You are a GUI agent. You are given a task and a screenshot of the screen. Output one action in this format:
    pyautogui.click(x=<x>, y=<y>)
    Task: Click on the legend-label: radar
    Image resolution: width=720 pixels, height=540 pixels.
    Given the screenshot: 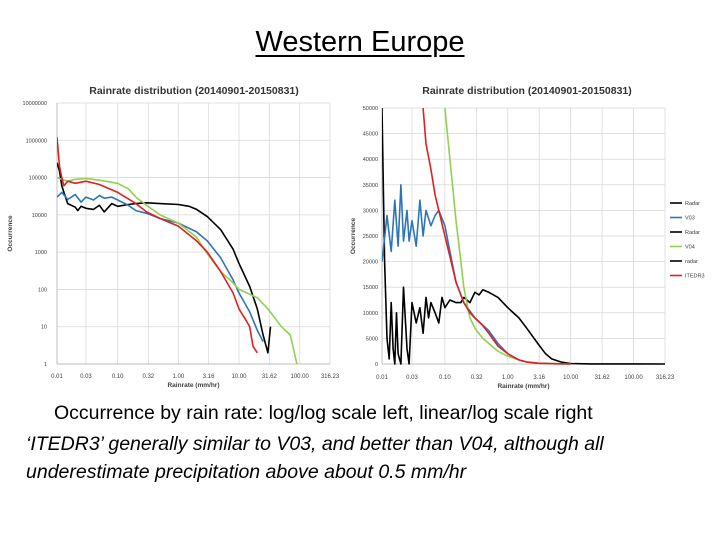 What is the action you would take?
    pyautogui.click(x=691, y=262)
    